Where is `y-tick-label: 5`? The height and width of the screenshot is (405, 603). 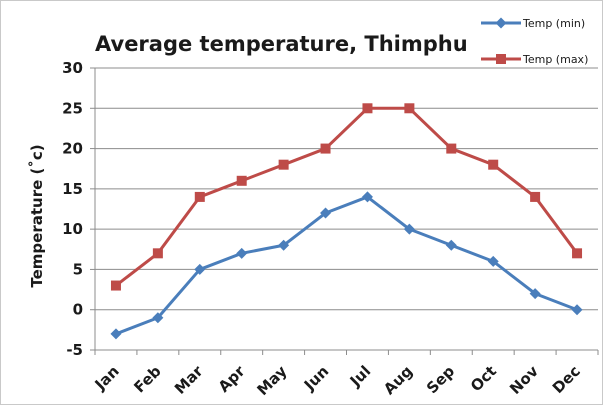
y-tick-label: 5 is located at coordinates (78, 269).